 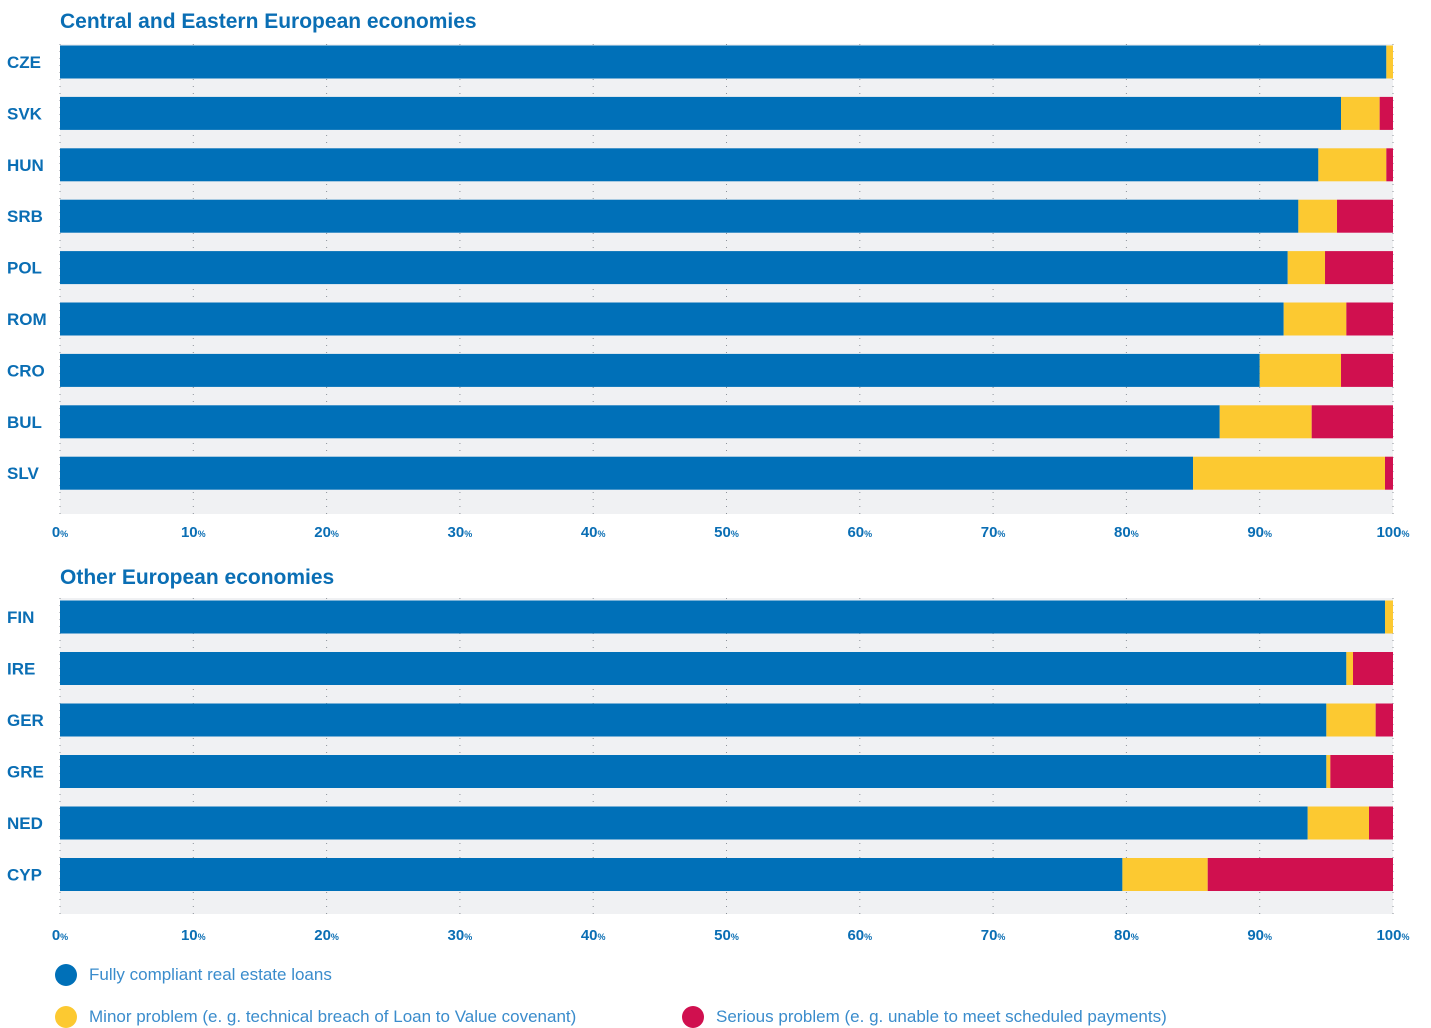 I want to click on bar-rom-minor, so click(x=1315, y=319).